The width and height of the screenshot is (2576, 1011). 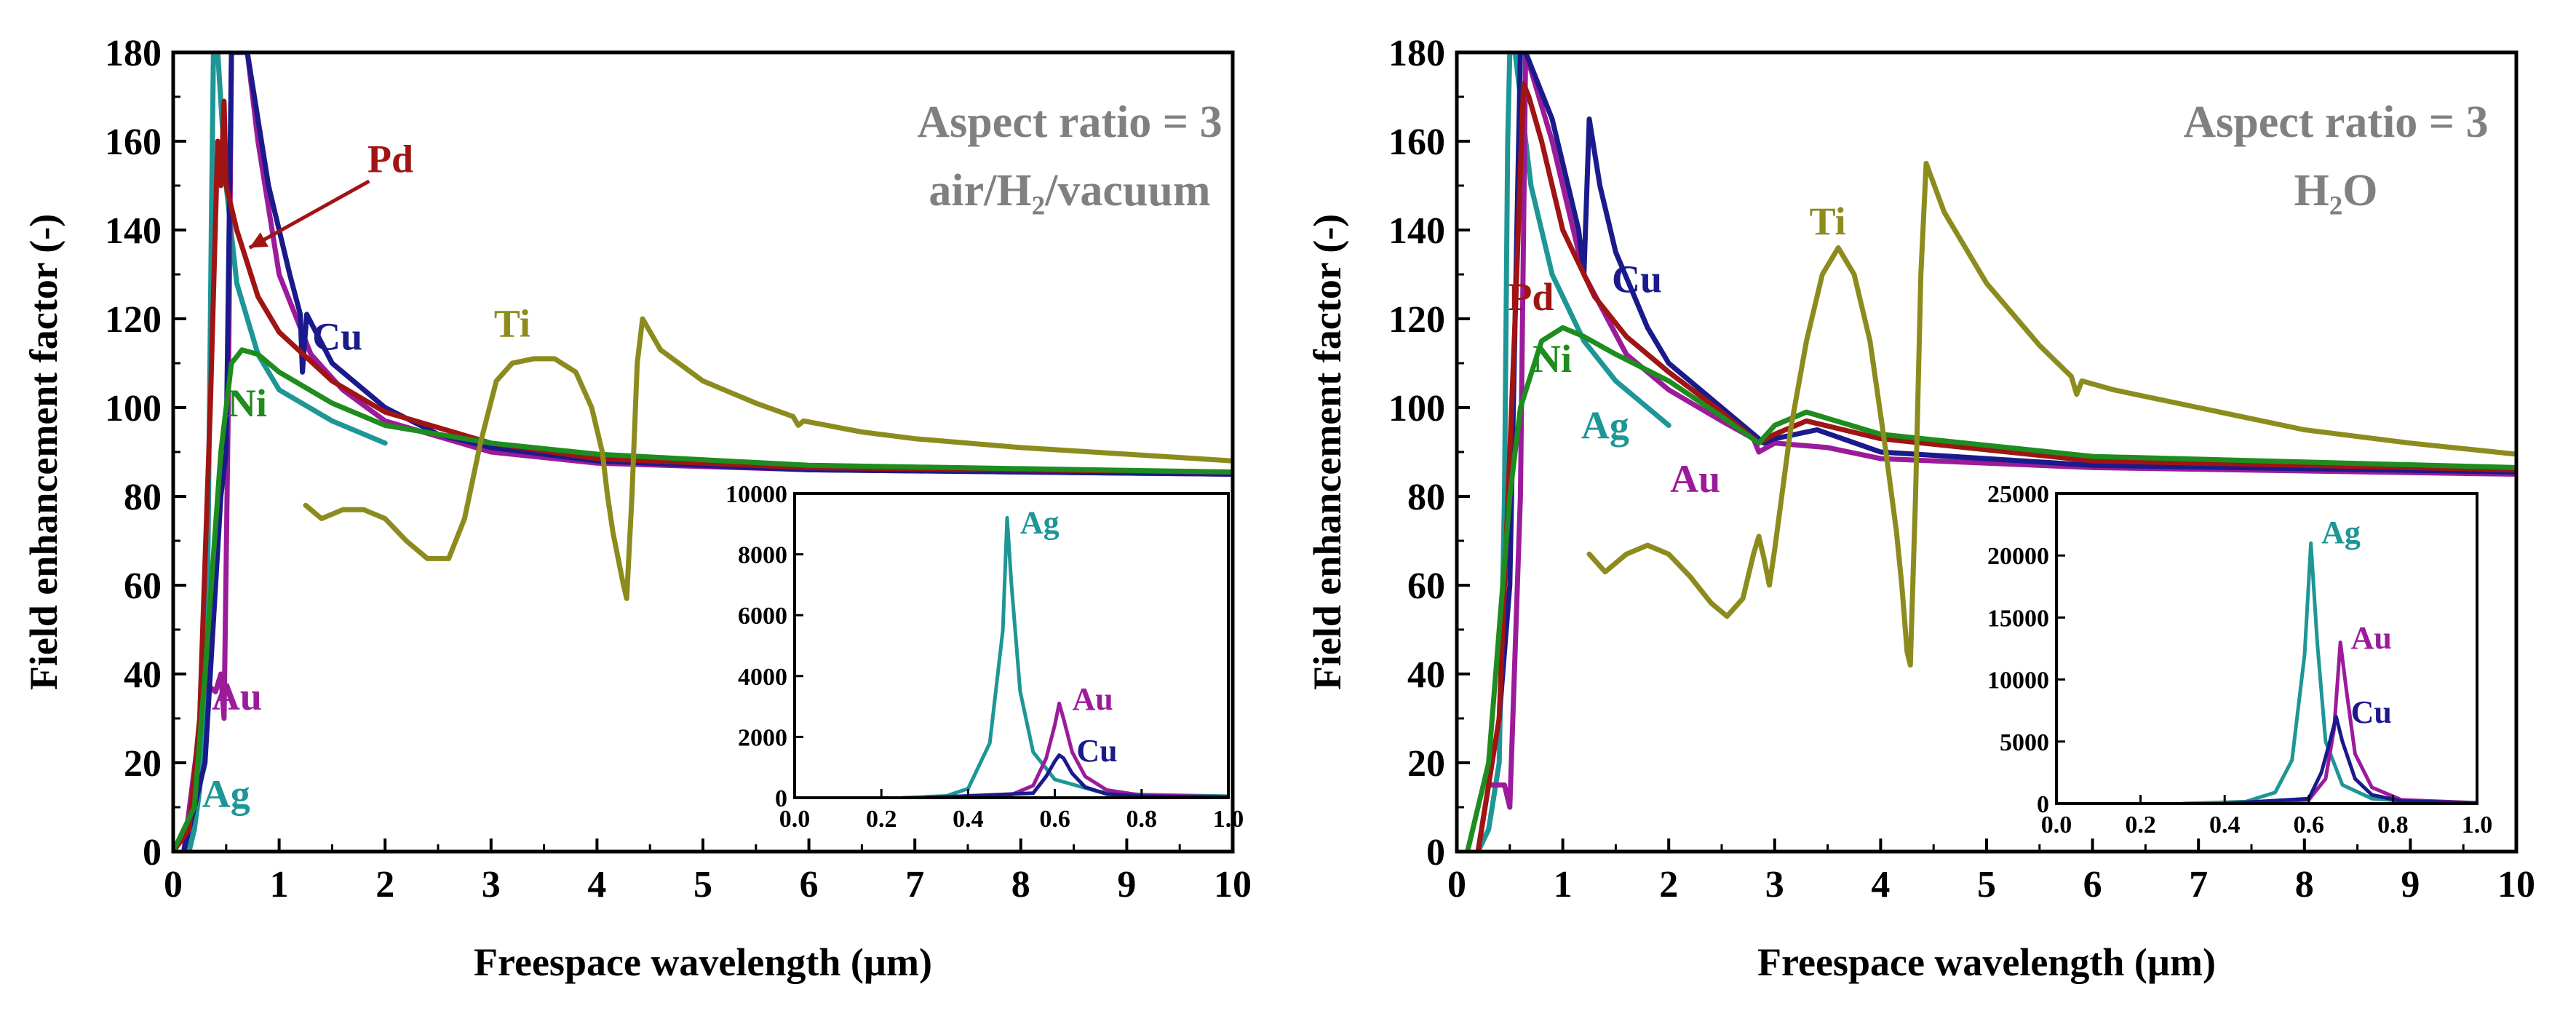 I want to click on series-line-ti, so click(x=768, y=458).